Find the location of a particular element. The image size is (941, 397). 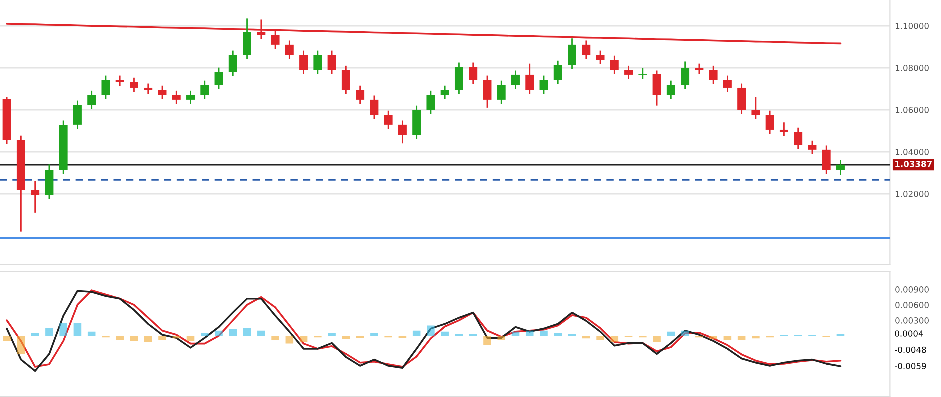

y-tick-label: 1.08000 is located at coordinates (912, 68).